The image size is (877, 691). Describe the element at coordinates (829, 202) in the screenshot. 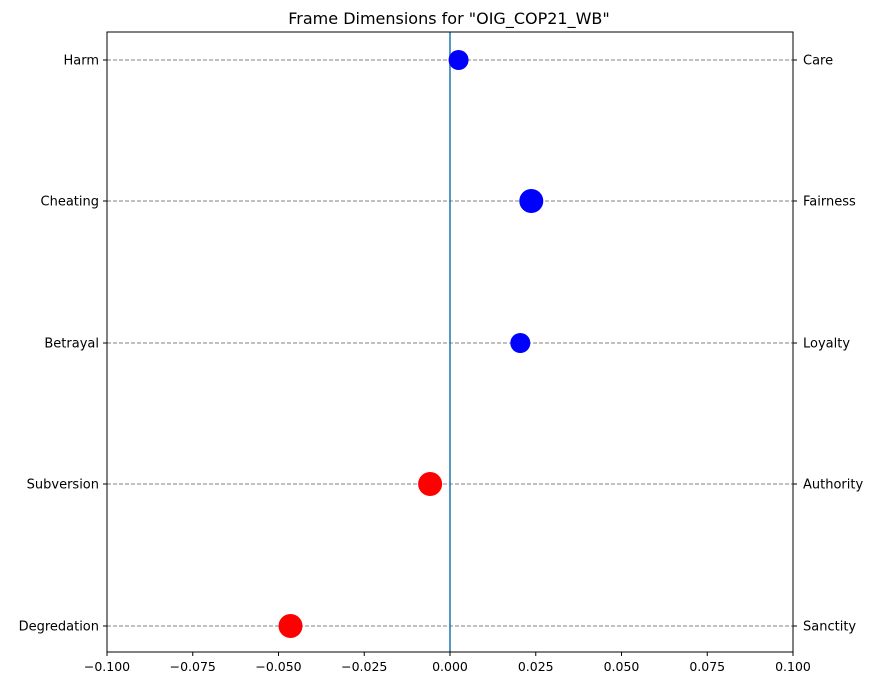

I see `right-y-tick-label: Fairness` at that location.